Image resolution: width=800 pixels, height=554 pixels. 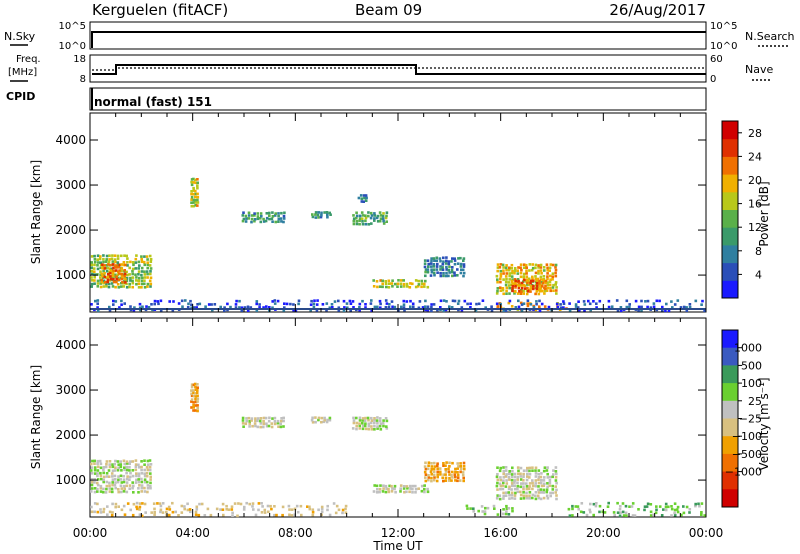 What do you see at coordinates (398, 99) in the screenshot?
I see `cpid-panel` at bounding box center [398, 99].